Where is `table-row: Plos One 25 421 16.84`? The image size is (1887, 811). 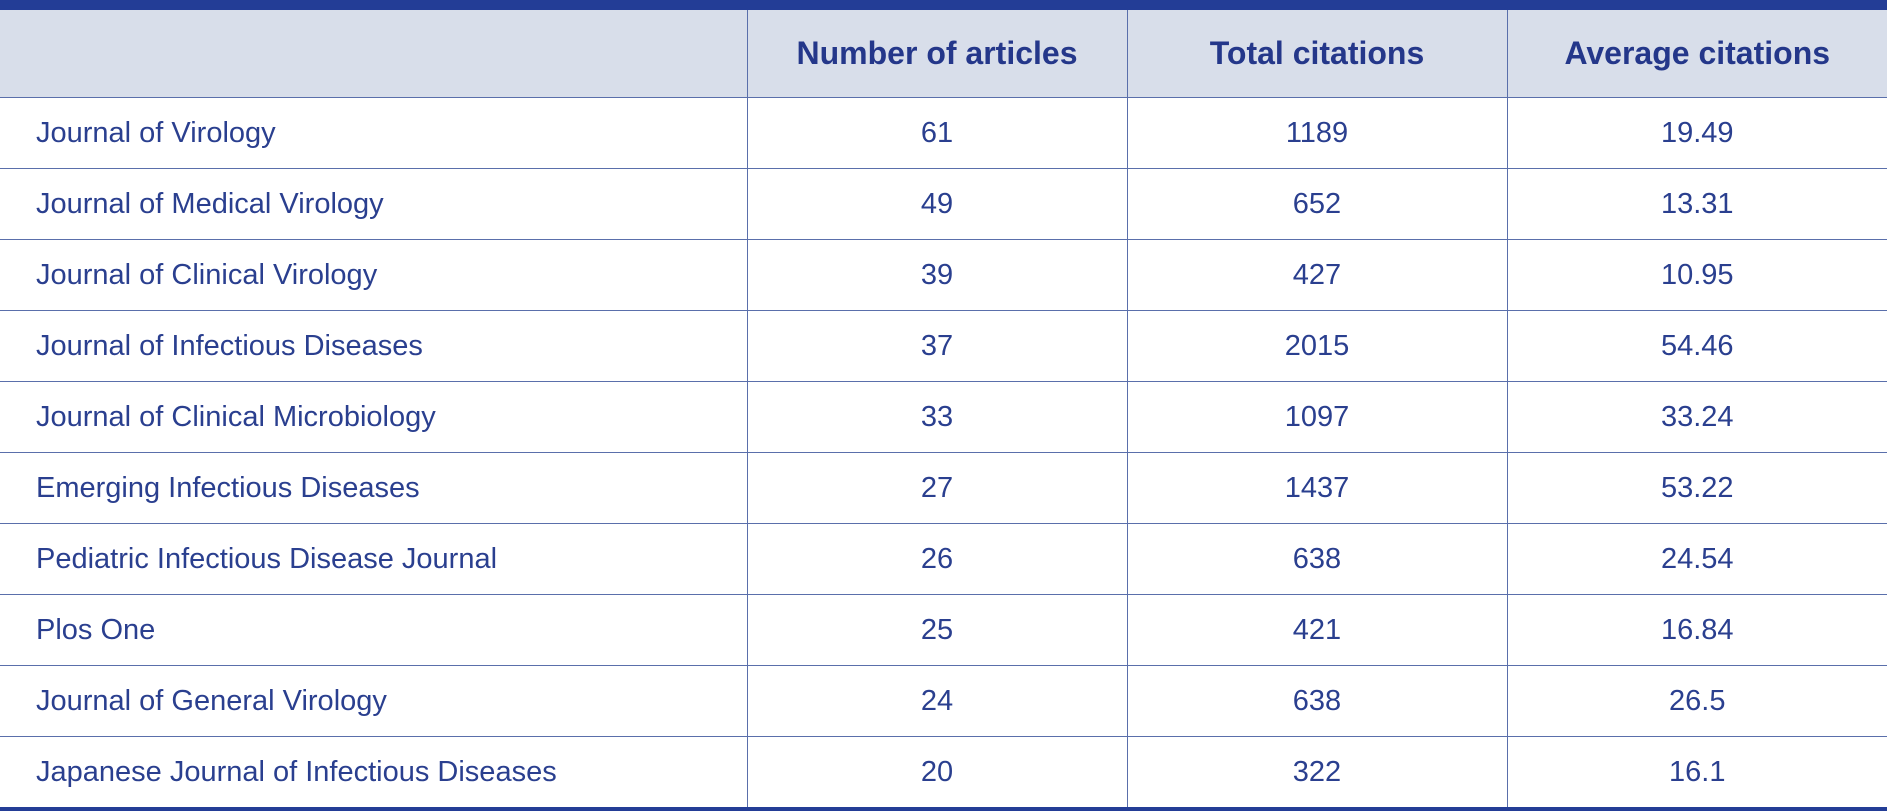
table-row: Plos One 25 421 16.84 is located at coordinates (943, 630).